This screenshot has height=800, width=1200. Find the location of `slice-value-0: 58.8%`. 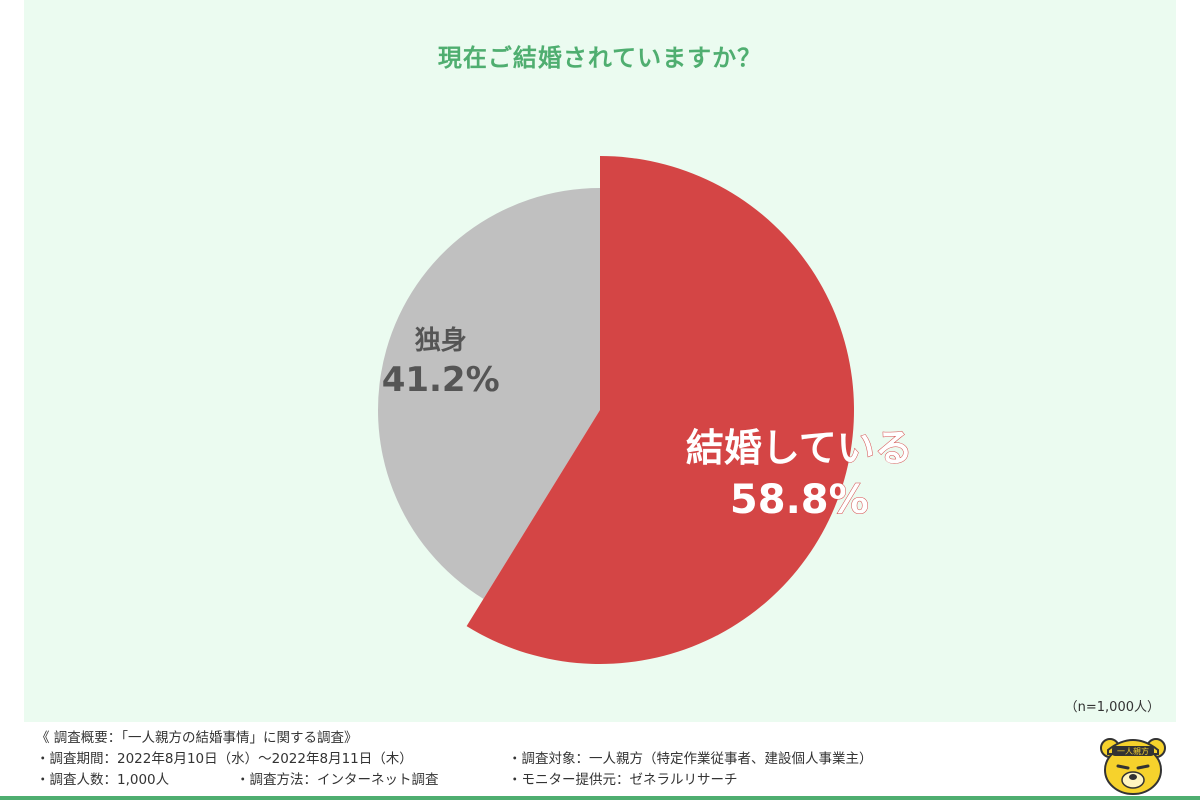

slice-value-0: 58.8% is located at coordinates (799, 500).